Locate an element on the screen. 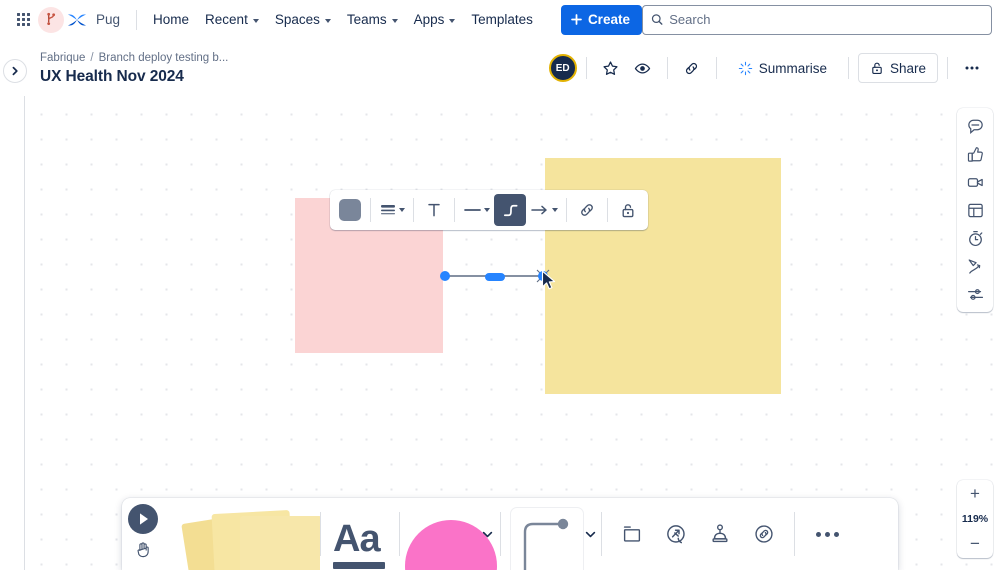 The width and height of the screenshot is (999, 570). nav-item-label: Templates is located at coordinates (502, 19).